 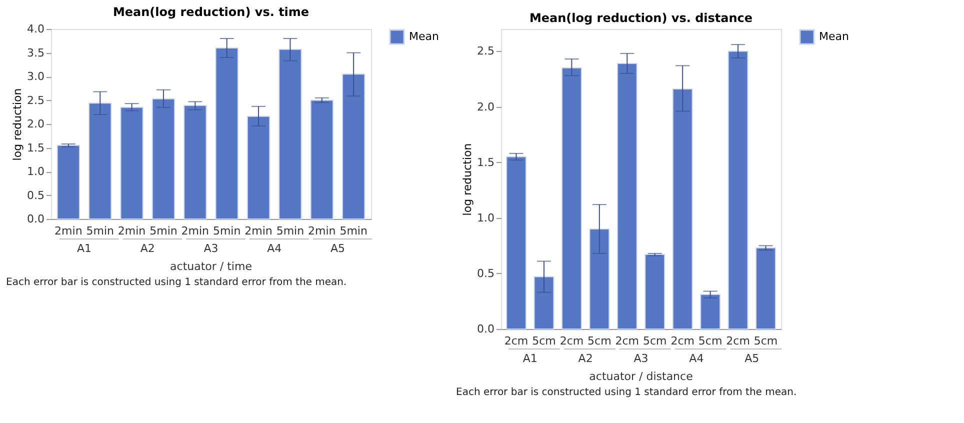 I want to click on y-tick-label: 3.0, so click(x=35, y=76).